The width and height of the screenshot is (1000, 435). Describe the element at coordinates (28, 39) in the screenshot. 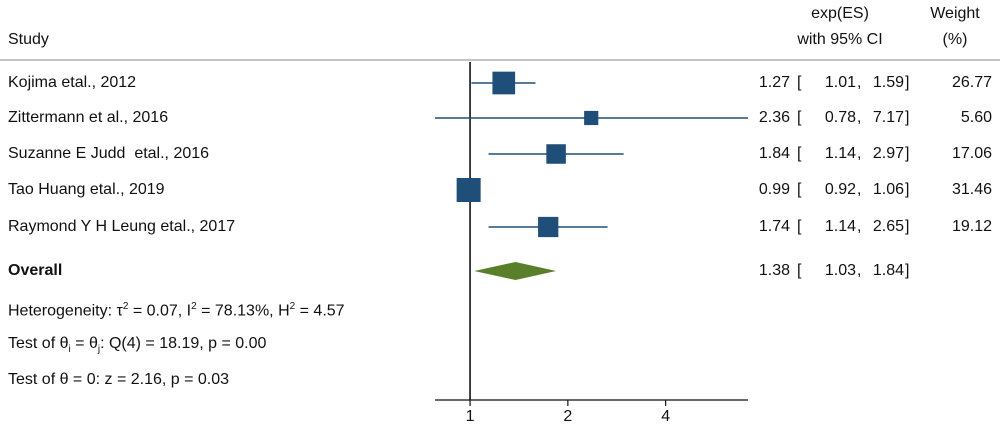

I see `study-column-header: Study` at that location.